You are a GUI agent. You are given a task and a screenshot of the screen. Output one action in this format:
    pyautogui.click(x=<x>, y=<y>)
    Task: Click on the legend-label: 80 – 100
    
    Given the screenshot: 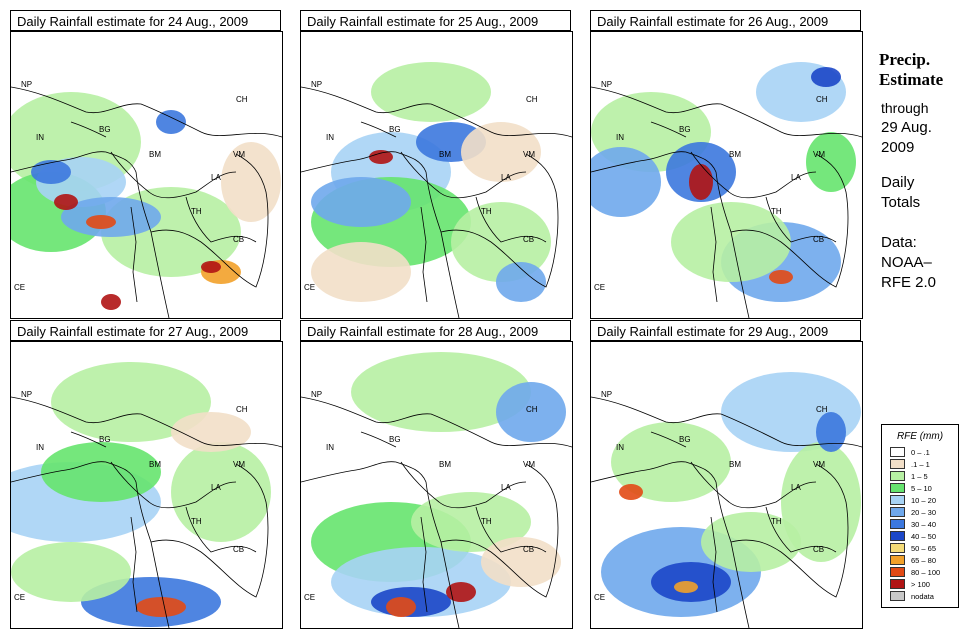 What is the action you would take?
    pyautogui.click(x=926, y=572)
    